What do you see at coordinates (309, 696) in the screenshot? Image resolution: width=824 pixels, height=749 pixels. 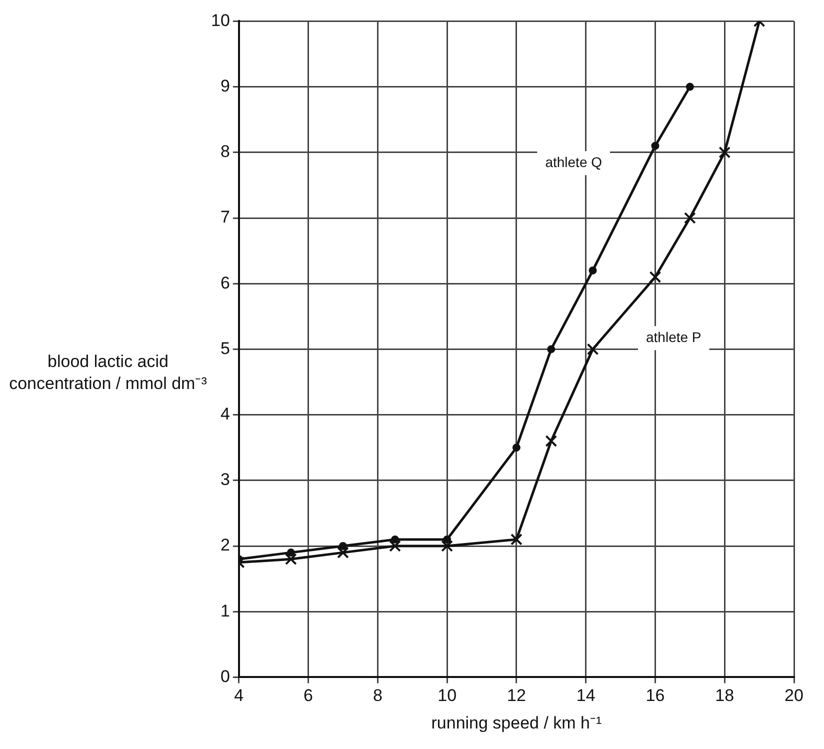 I see `x-tick-label: 6` at bounding box center [309, 696].